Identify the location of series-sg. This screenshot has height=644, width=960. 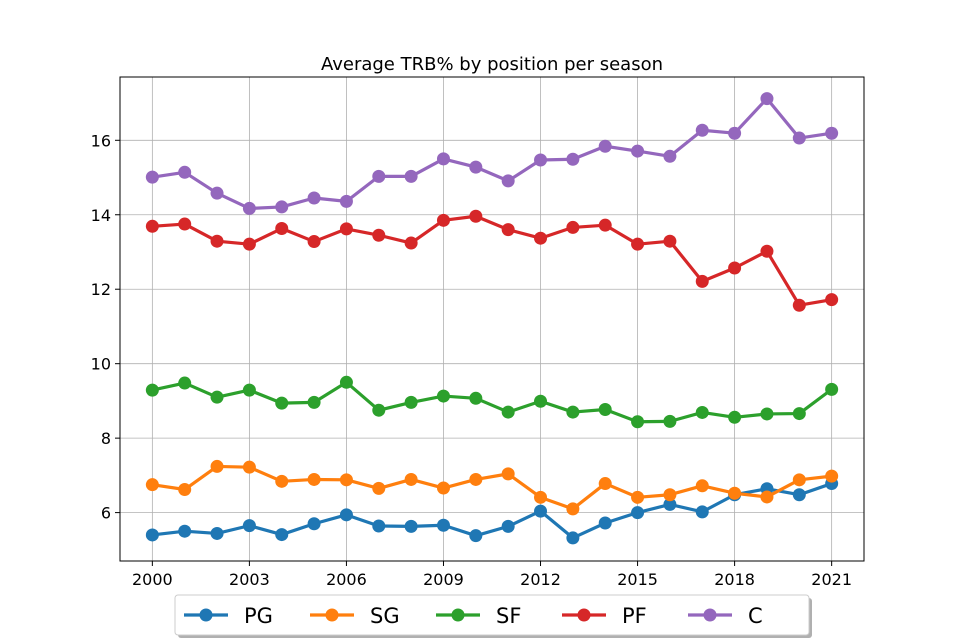
(492, 487).